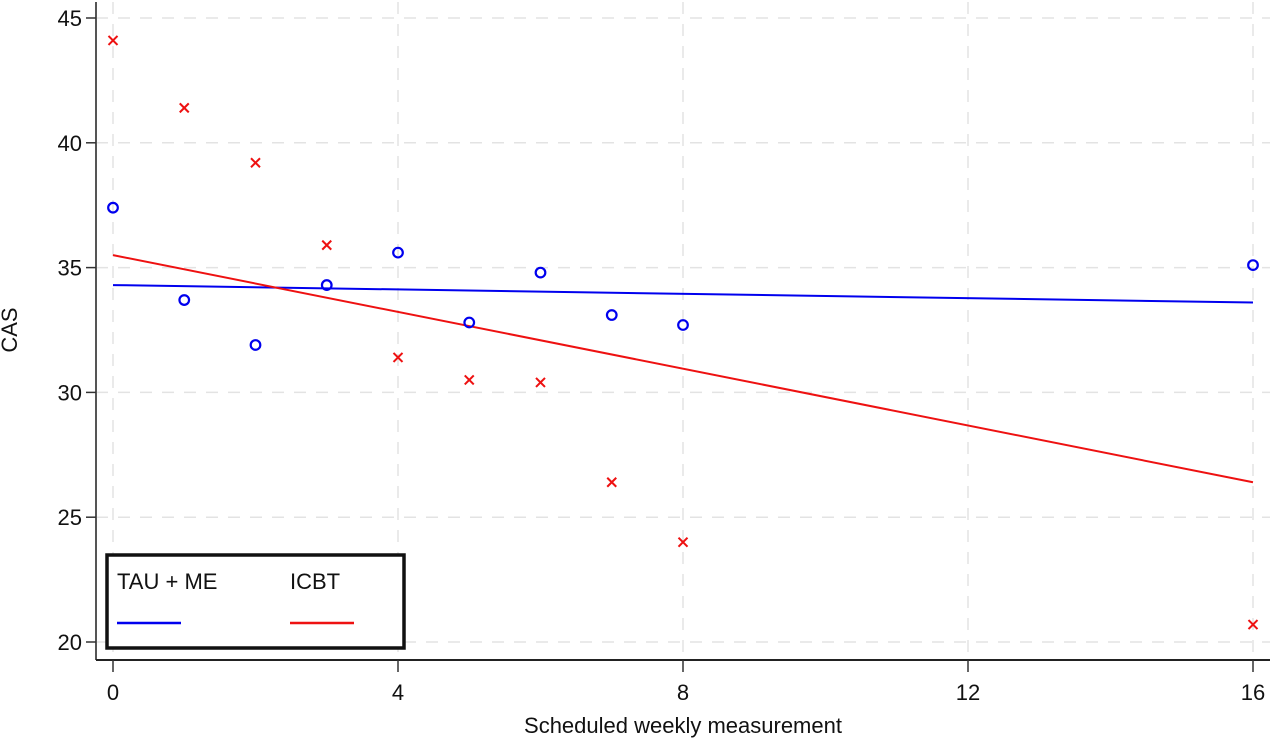 This screenshot has height=742, width=1280. Describe the element at coordinates (70, 268) in the screenshot. I see `y-tick-label: 35` at that location.